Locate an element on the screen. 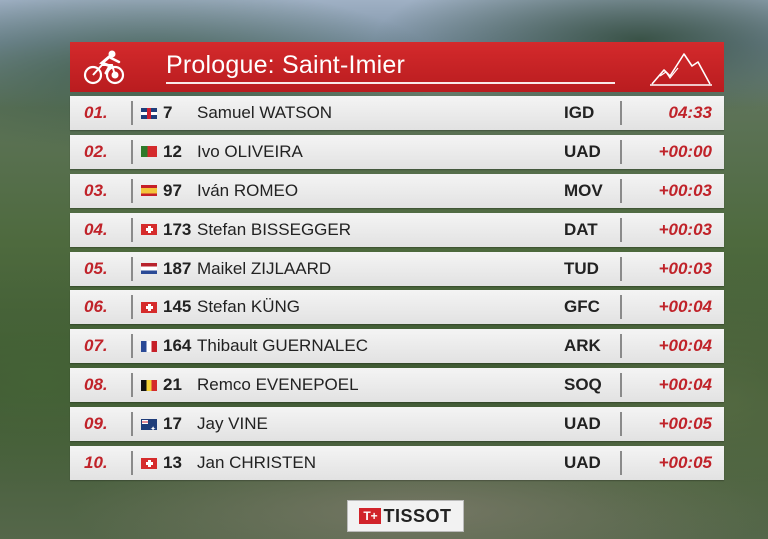 Image resolution: width=768 pixels, height=539 pixels. team-code: SOQ is located at coordinates (583, 385).